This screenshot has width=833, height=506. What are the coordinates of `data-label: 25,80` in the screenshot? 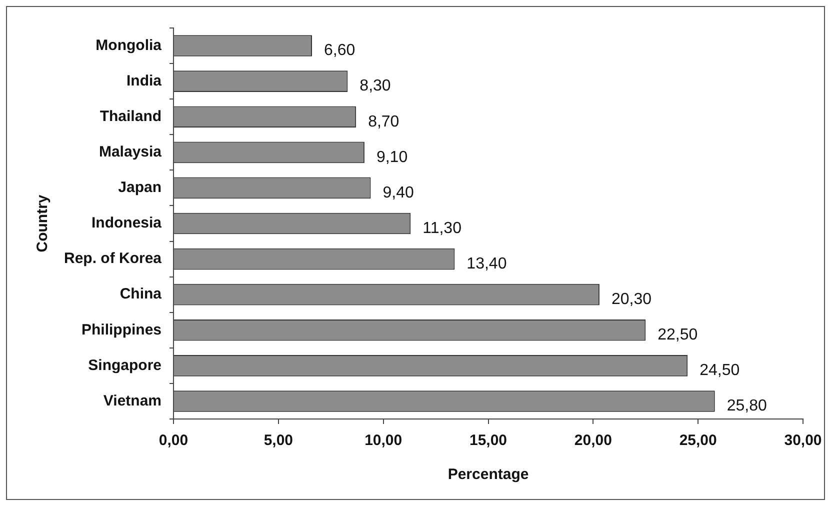 It's located at (747, 406).